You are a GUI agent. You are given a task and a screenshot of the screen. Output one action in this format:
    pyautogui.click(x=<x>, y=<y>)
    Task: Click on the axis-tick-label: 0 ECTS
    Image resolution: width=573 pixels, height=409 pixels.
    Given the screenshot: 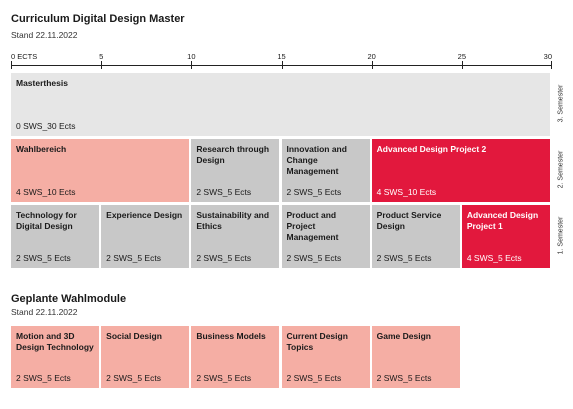 What is the action you would take?
    pyautogui.click(x=24, y=56)
    